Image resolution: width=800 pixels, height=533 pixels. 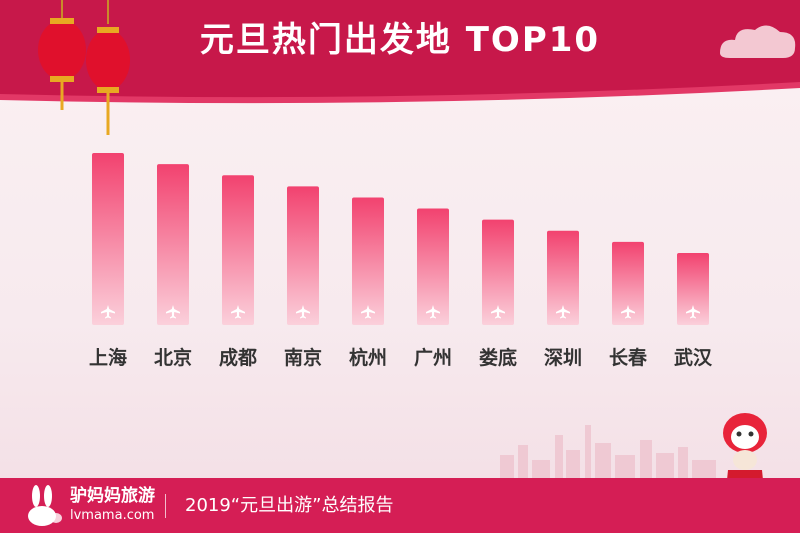 I want to click on category-label: 北京, so click(x=173, y=357).